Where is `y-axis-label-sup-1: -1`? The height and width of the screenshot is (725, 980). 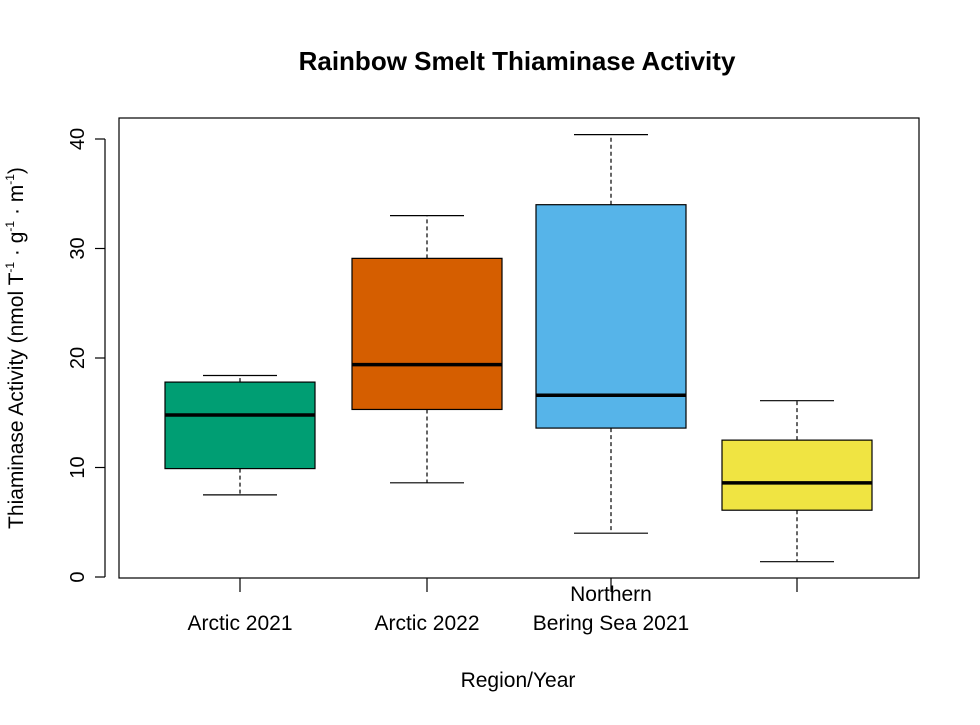
y-axis-label-sup-1: -1 is located at coordinates (10, 267).